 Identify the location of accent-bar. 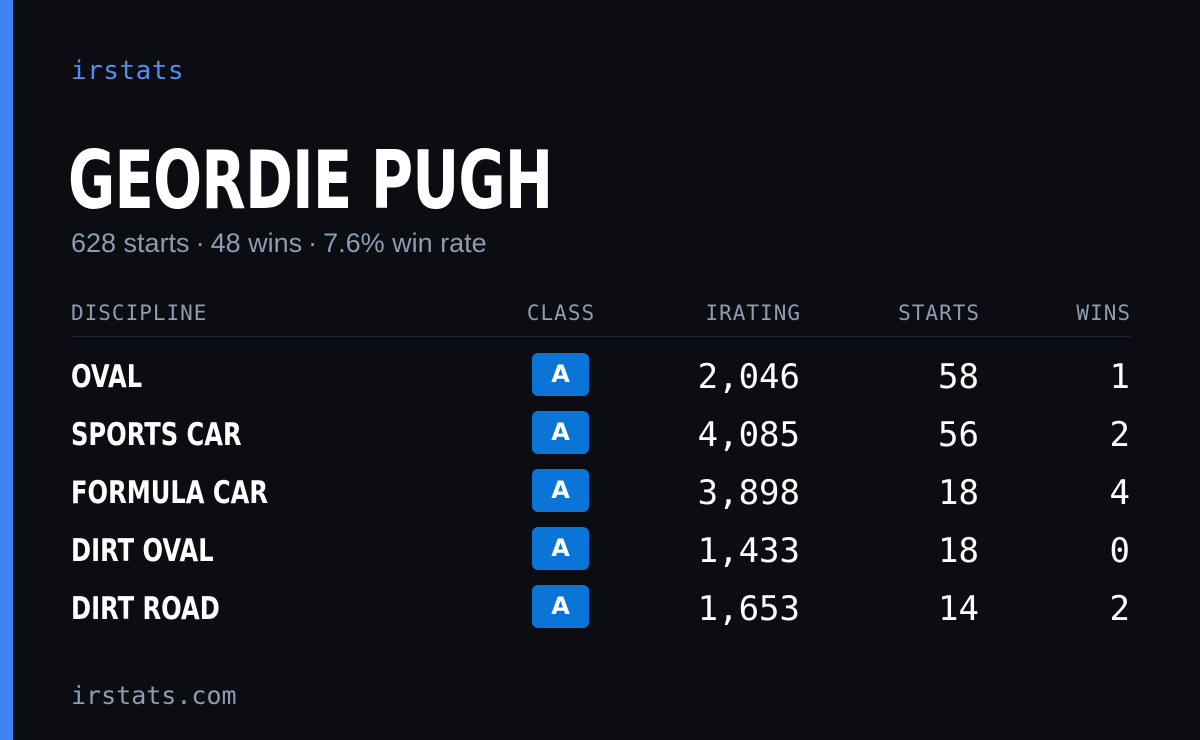
(6, 370).